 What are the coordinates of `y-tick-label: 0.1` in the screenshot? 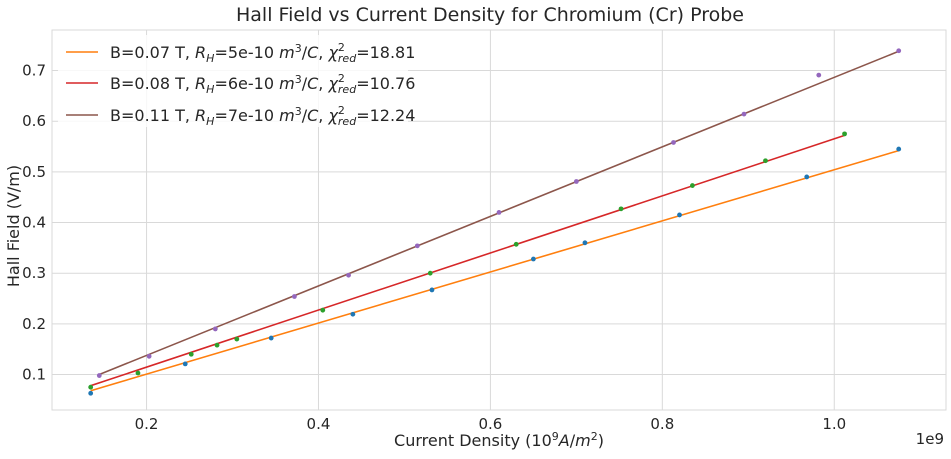 It's located at (34, 375).